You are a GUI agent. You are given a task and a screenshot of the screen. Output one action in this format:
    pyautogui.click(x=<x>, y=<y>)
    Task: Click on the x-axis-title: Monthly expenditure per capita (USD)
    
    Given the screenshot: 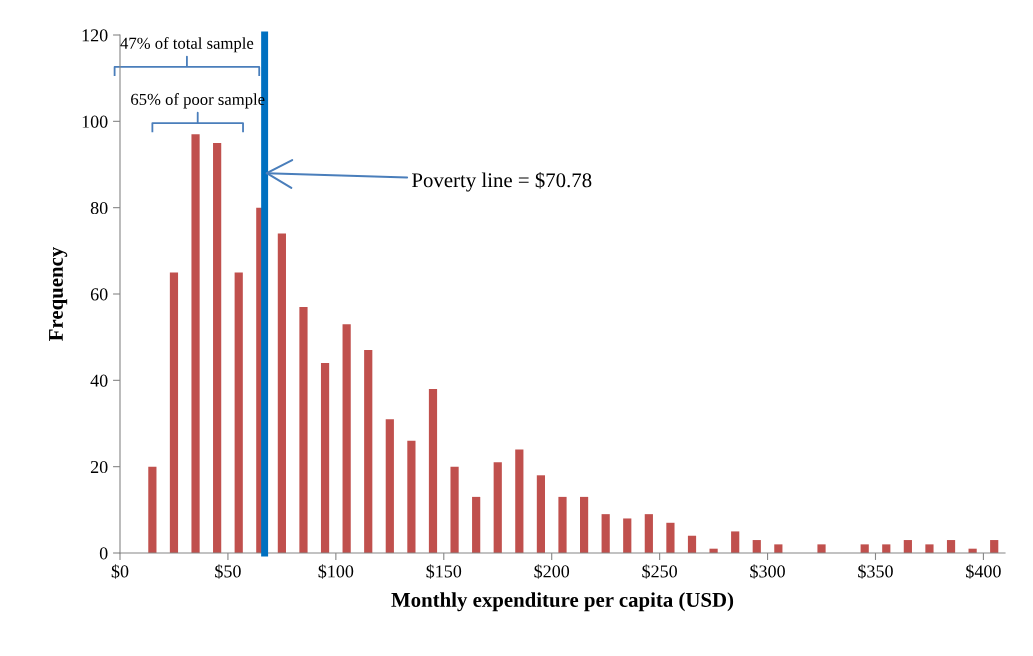 What is the action you would take?
    pyautogui.click(x=562, y=602)
    